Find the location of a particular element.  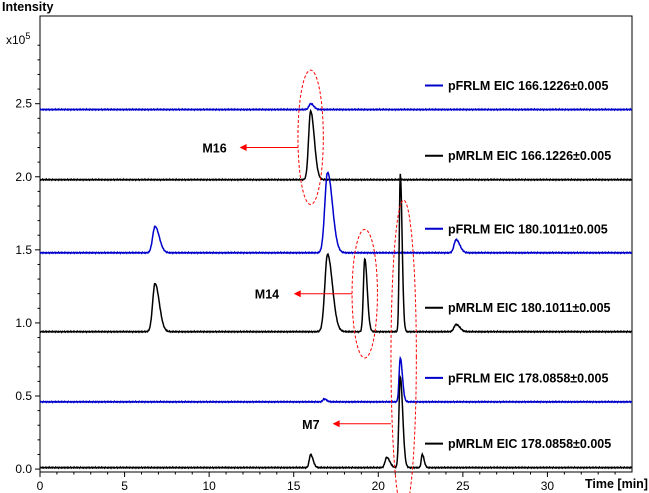

legend-label: pMRLM EIC 180.1011±0.005 is located at coordinates (529, 308).